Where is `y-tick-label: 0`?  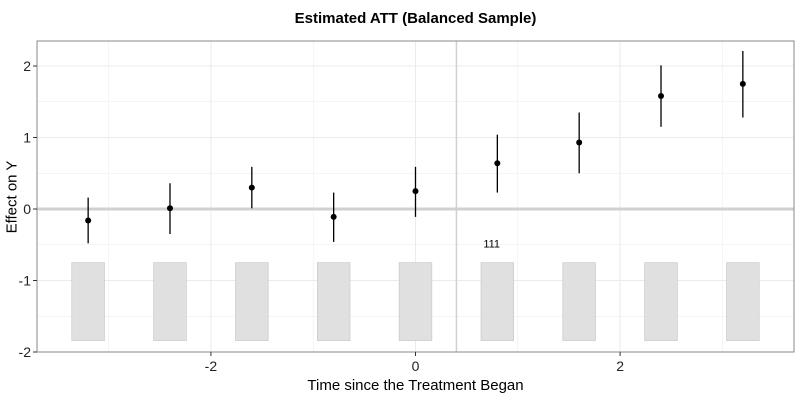 y-tick-label: 0 is located at coordinates (27, 209).